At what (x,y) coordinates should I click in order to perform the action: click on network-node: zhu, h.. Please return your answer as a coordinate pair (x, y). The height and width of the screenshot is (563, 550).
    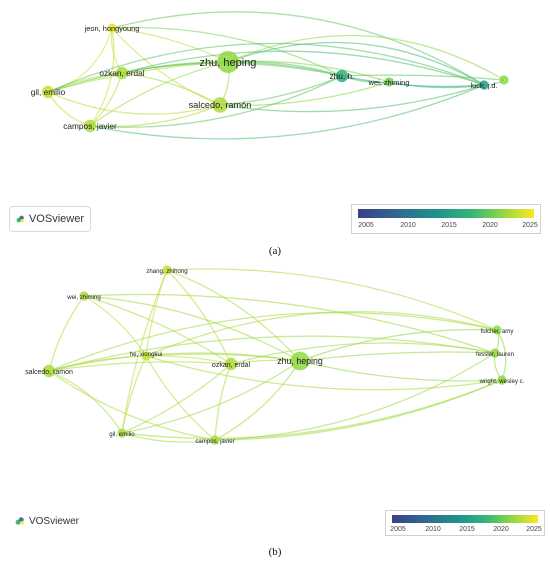
    Looking at the image, I should click on (342, 76).